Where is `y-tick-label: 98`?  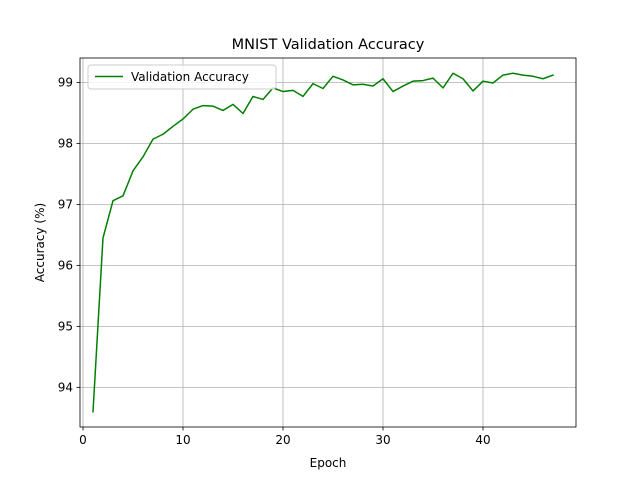 y-tick-label: 98 is located at coordinates (65, 144).